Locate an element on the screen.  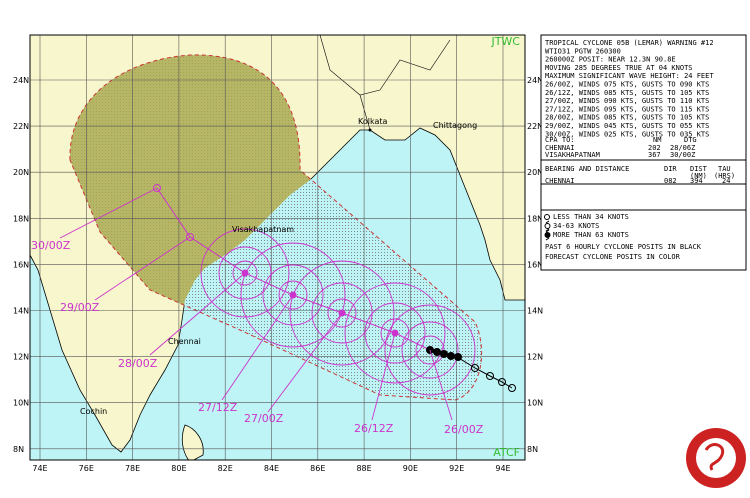
warning-line: 260000Z POSIT: NEAR 12.3N 90.8E is located at coordinates (610, 60).